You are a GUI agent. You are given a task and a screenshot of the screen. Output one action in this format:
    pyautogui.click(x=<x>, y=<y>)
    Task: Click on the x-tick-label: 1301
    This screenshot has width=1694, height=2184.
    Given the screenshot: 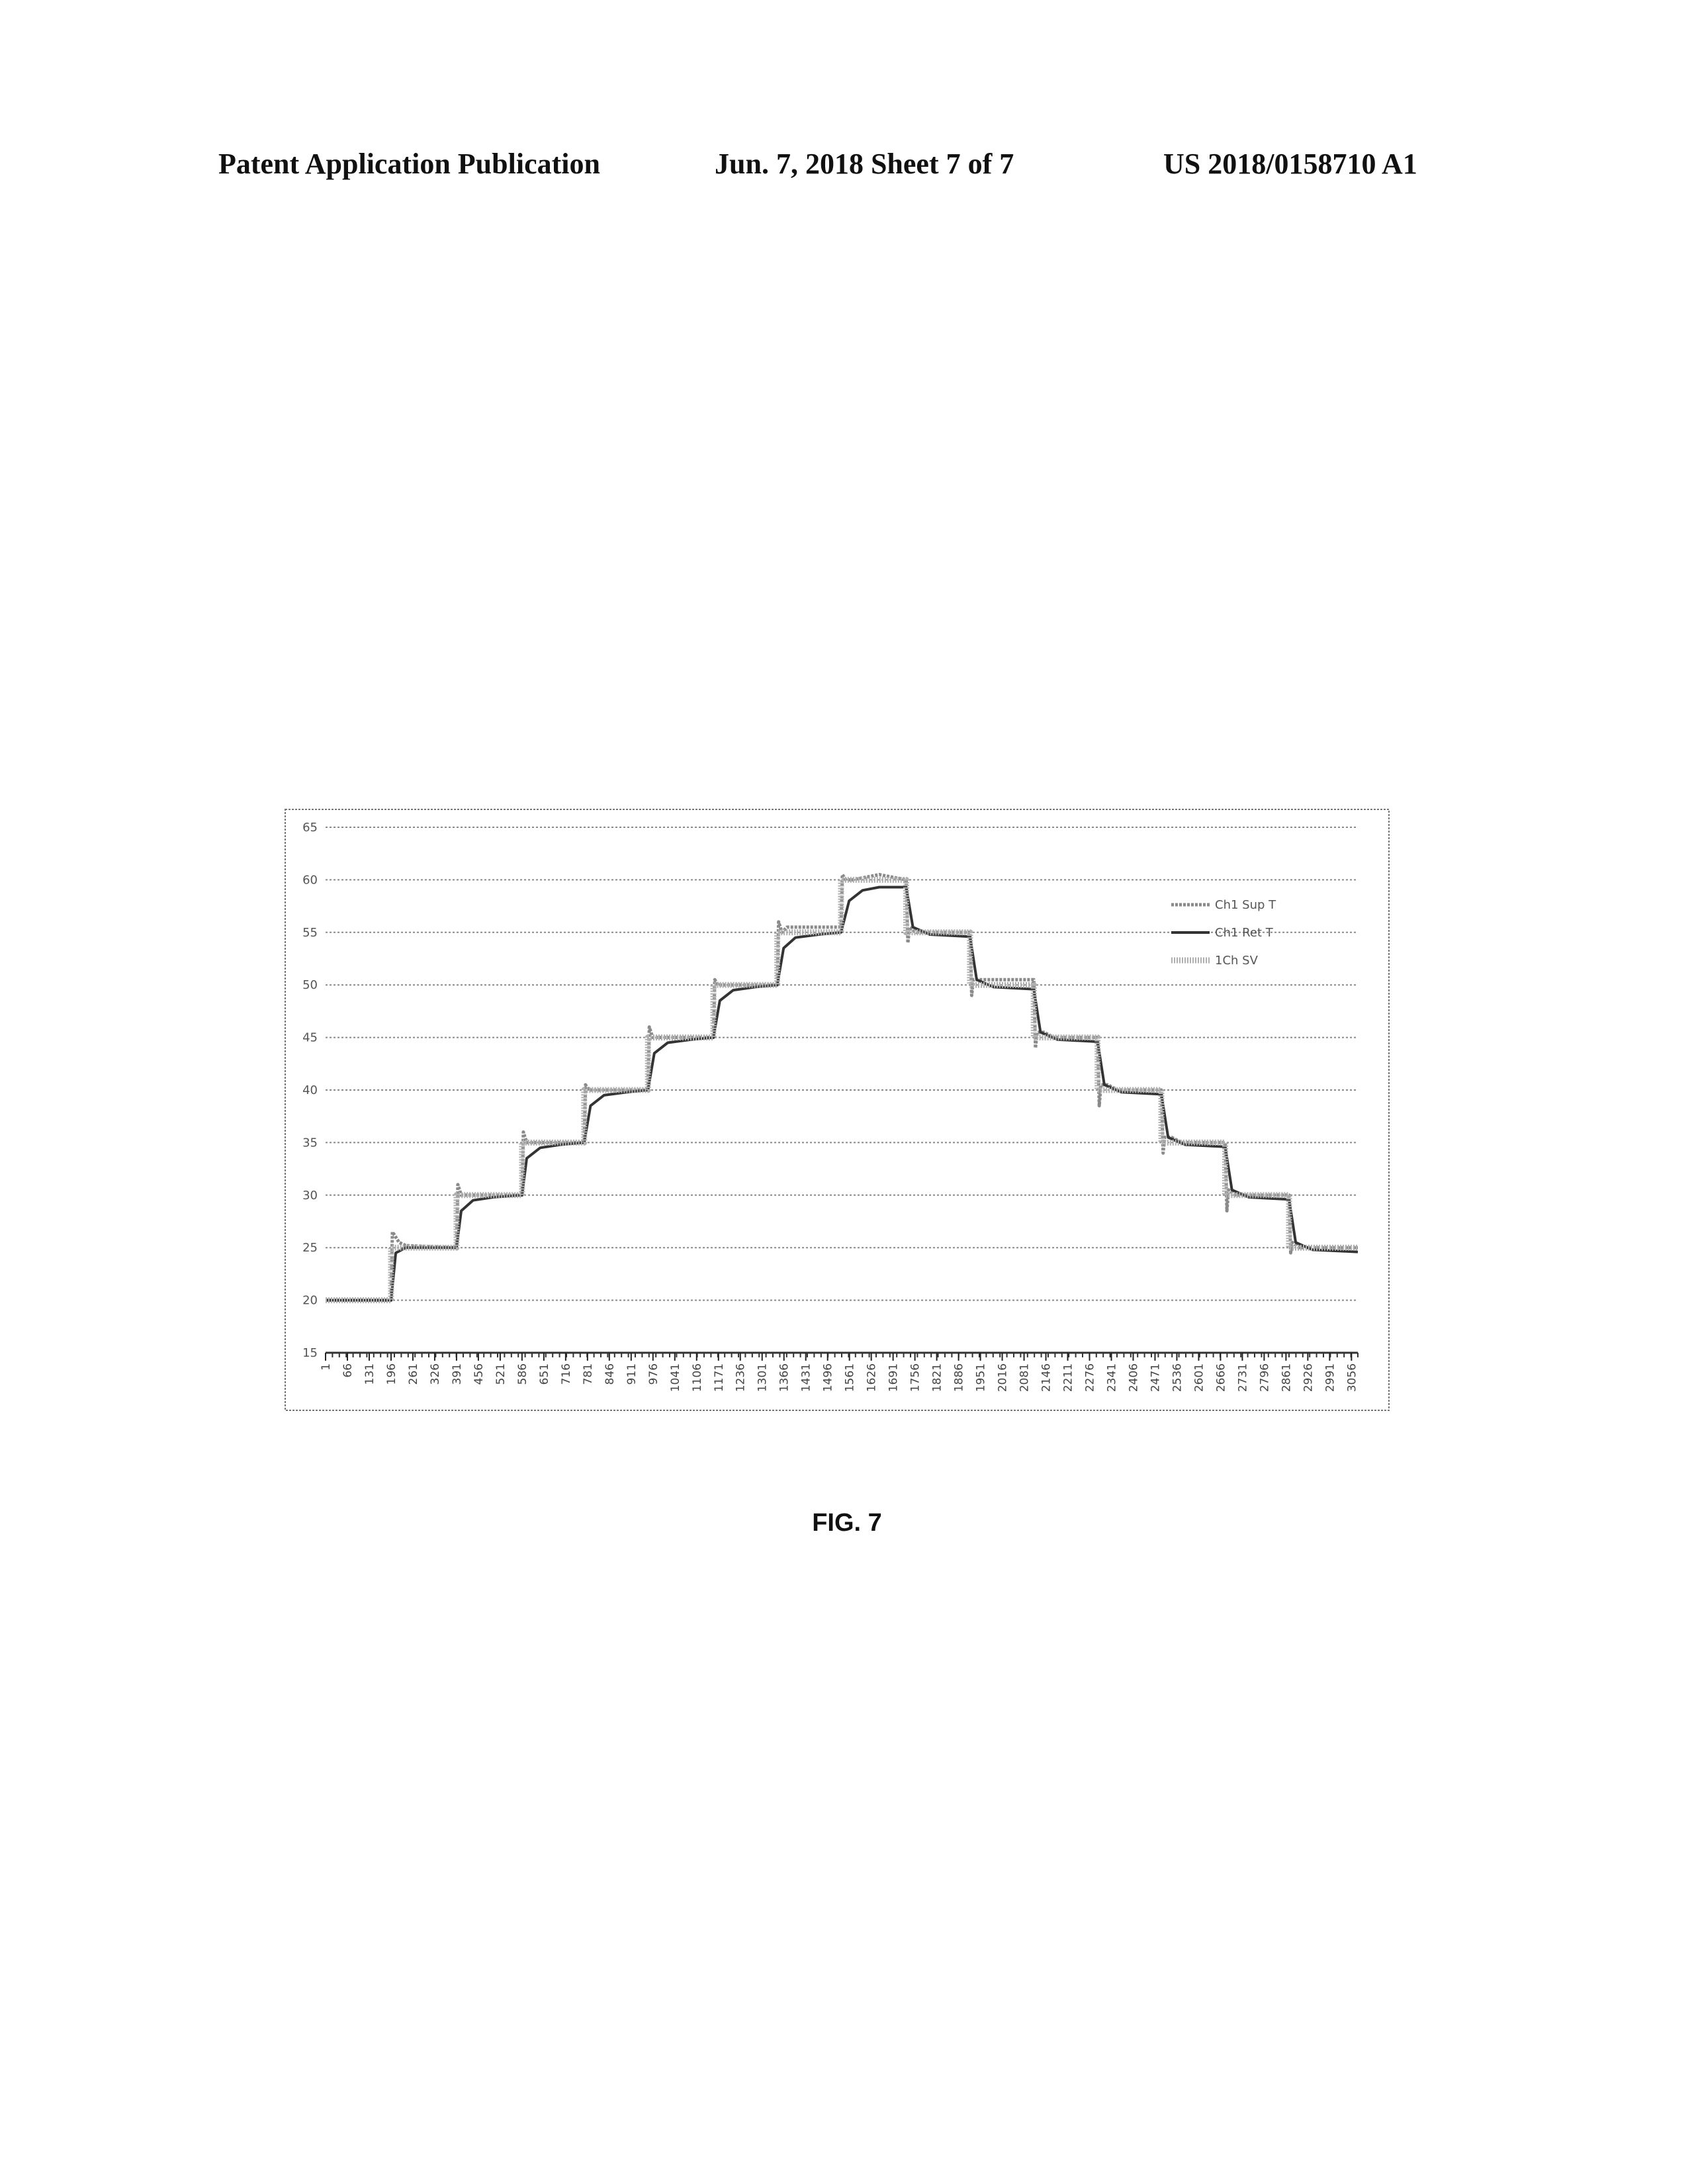 What is the action you would take?
    pyautogui.click(x=763, y=1377)
    